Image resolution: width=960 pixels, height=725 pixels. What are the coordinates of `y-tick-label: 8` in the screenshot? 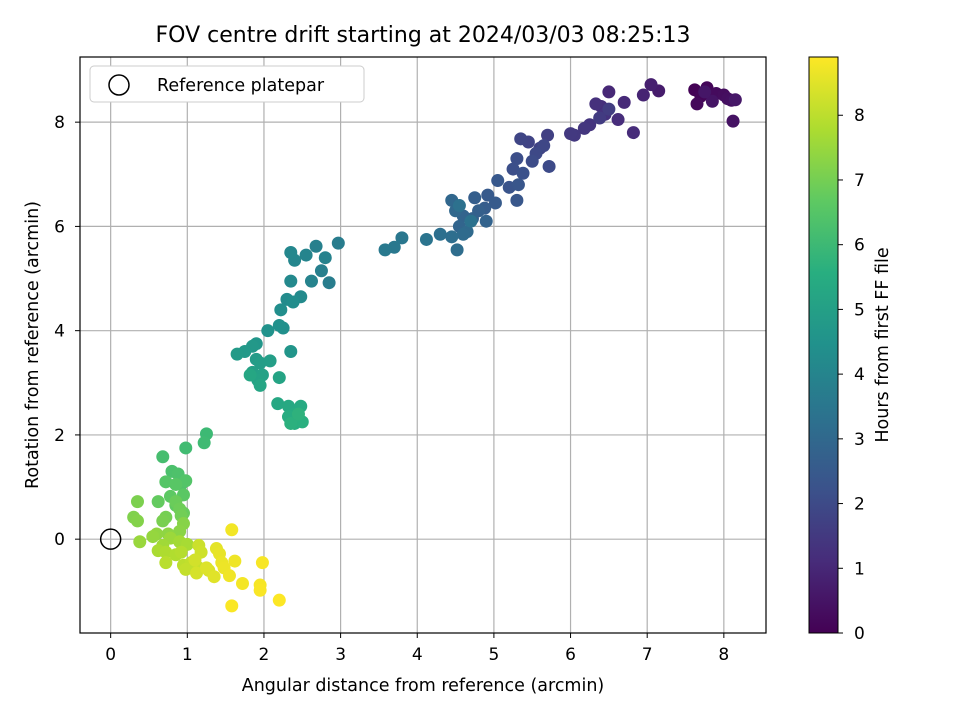 It's located at (59, 123).